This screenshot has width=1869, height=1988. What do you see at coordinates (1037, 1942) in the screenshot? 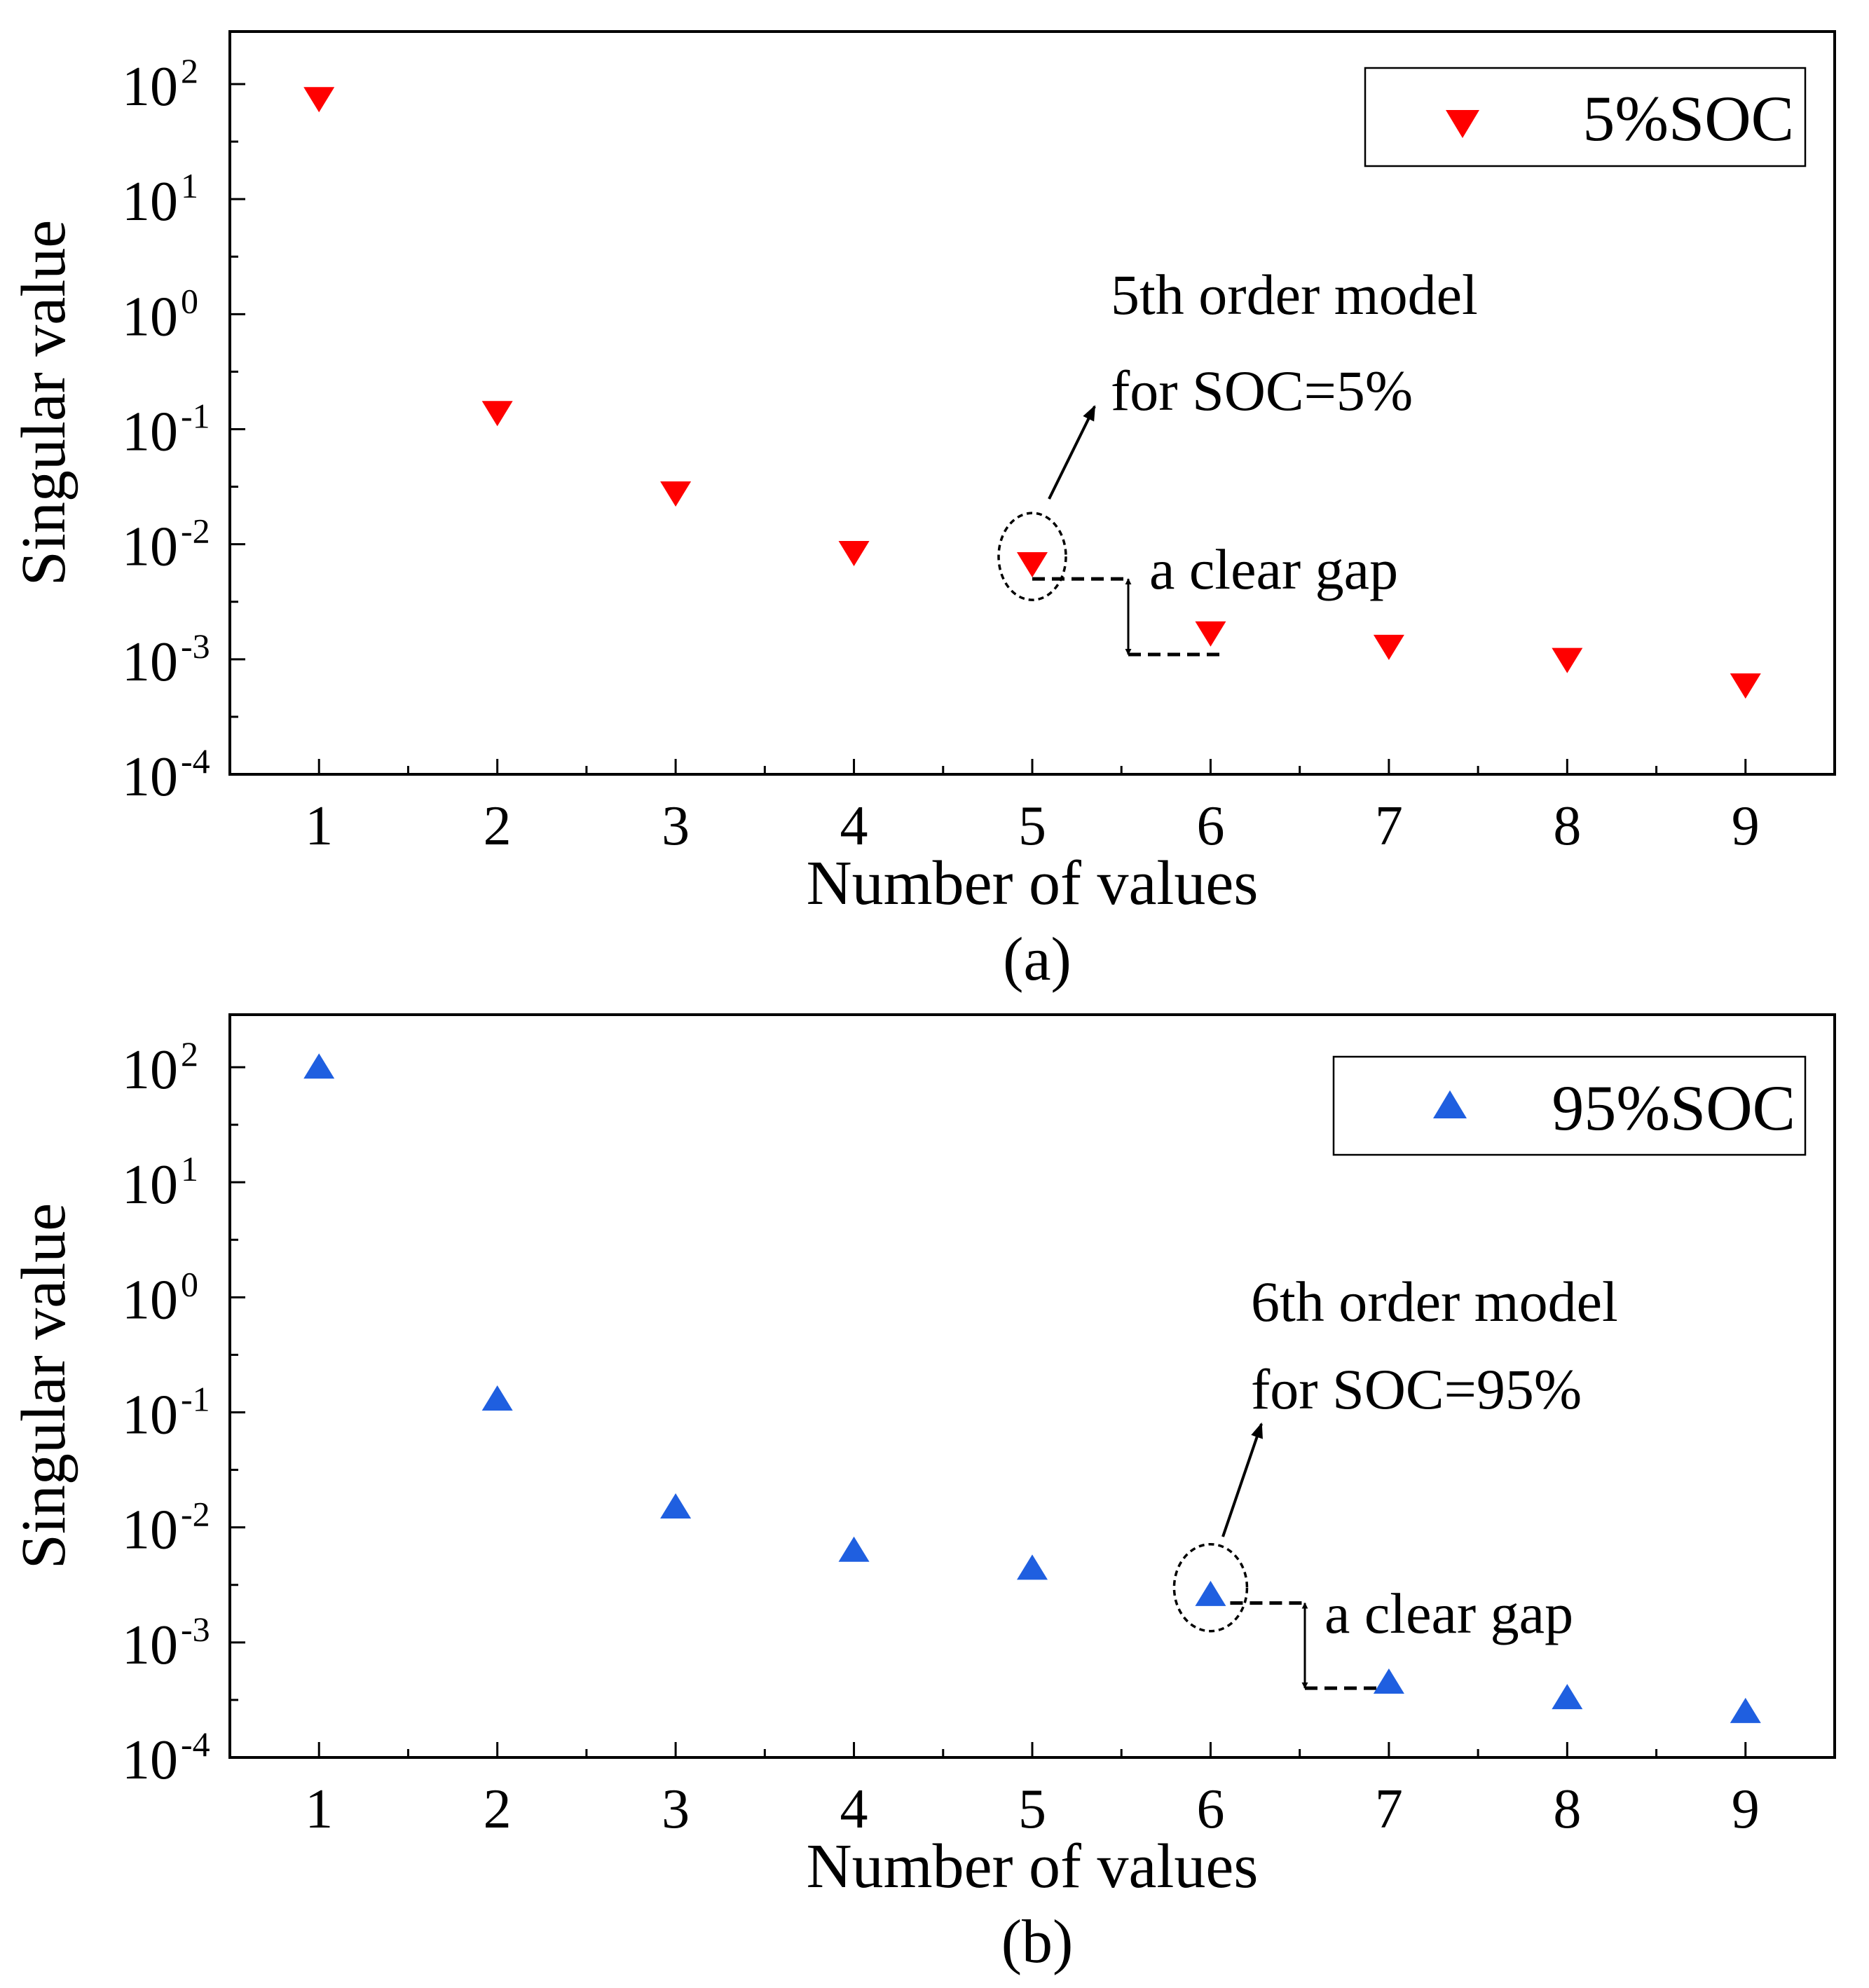
I see `panel-caption-b: (b)` at bounding box center [1037, 1942].